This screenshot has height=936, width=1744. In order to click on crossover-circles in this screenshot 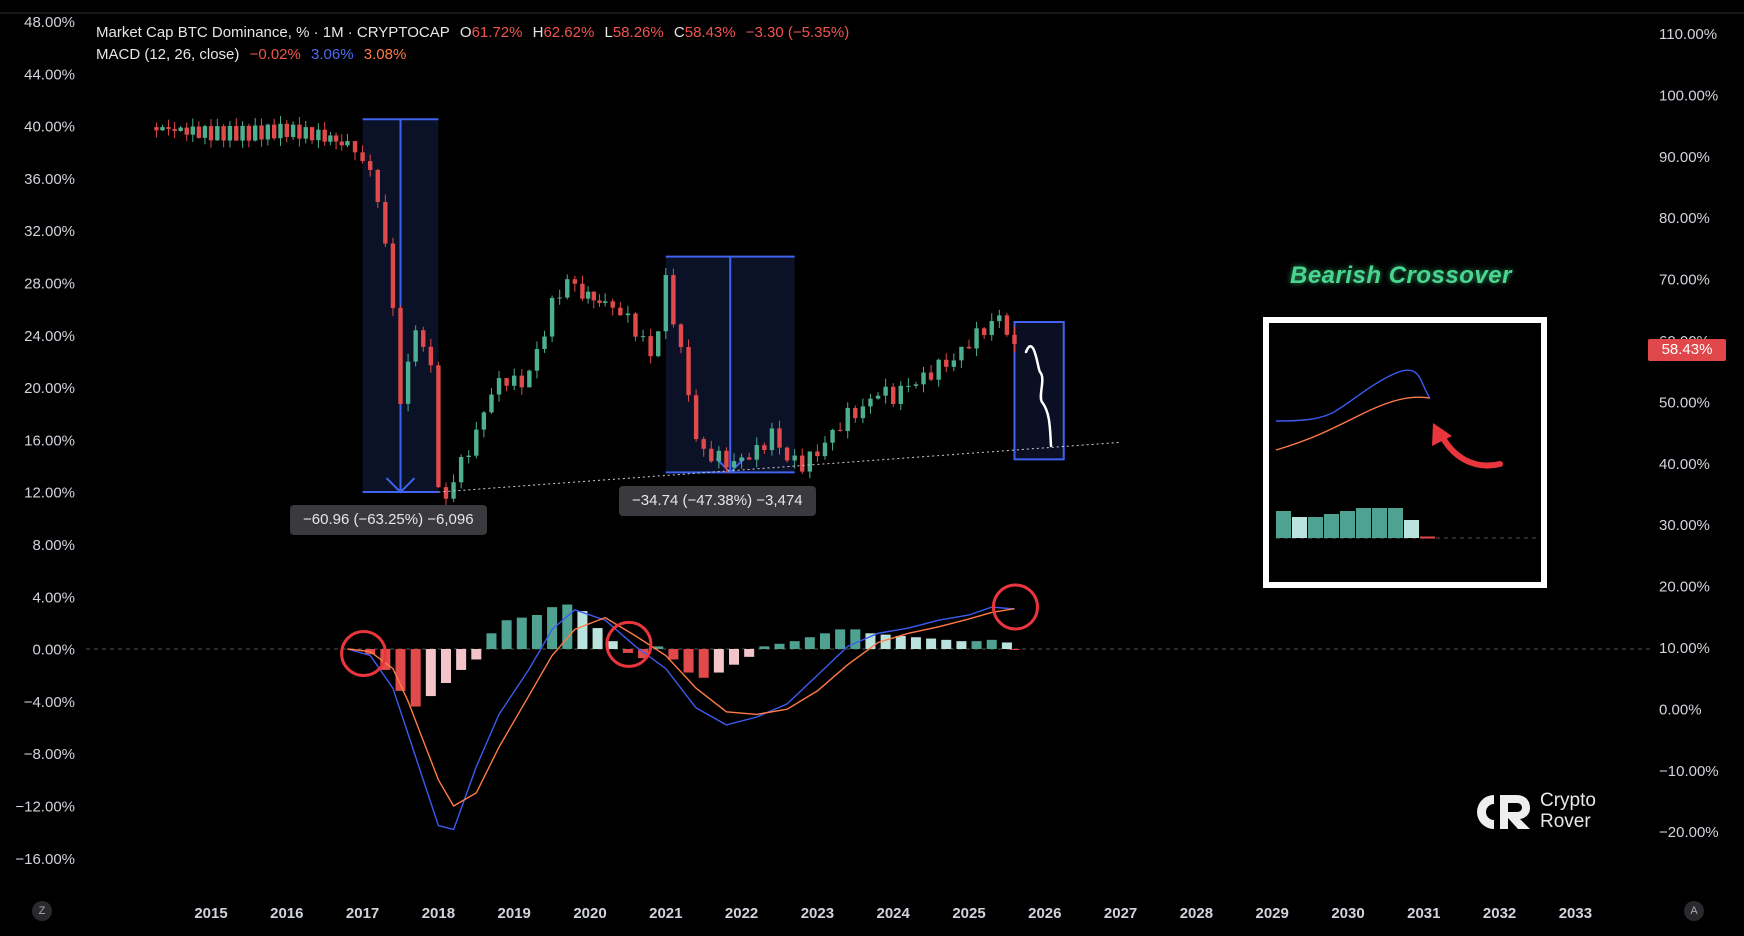, I will do `click(689, 630)`.